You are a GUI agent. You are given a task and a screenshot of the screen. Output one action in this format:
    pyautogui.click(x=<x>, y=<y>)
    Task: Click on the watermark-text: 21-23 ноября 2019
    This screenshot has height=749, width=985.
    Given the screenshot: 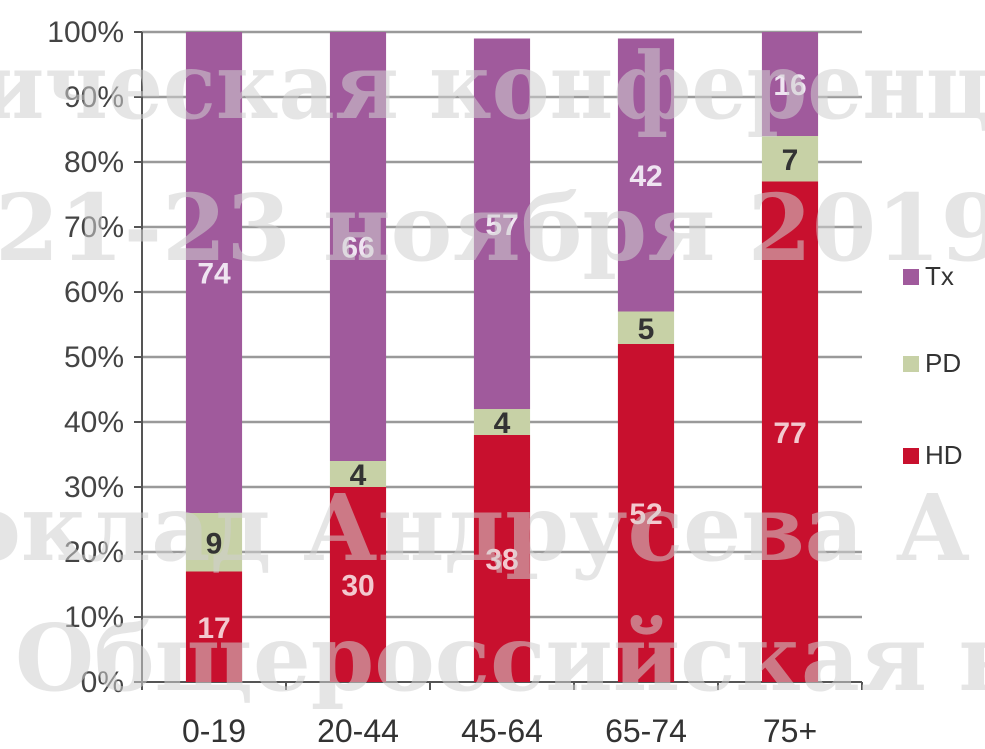 What is the action you would take?
    pyautogui.click(x=492, y=228)
    